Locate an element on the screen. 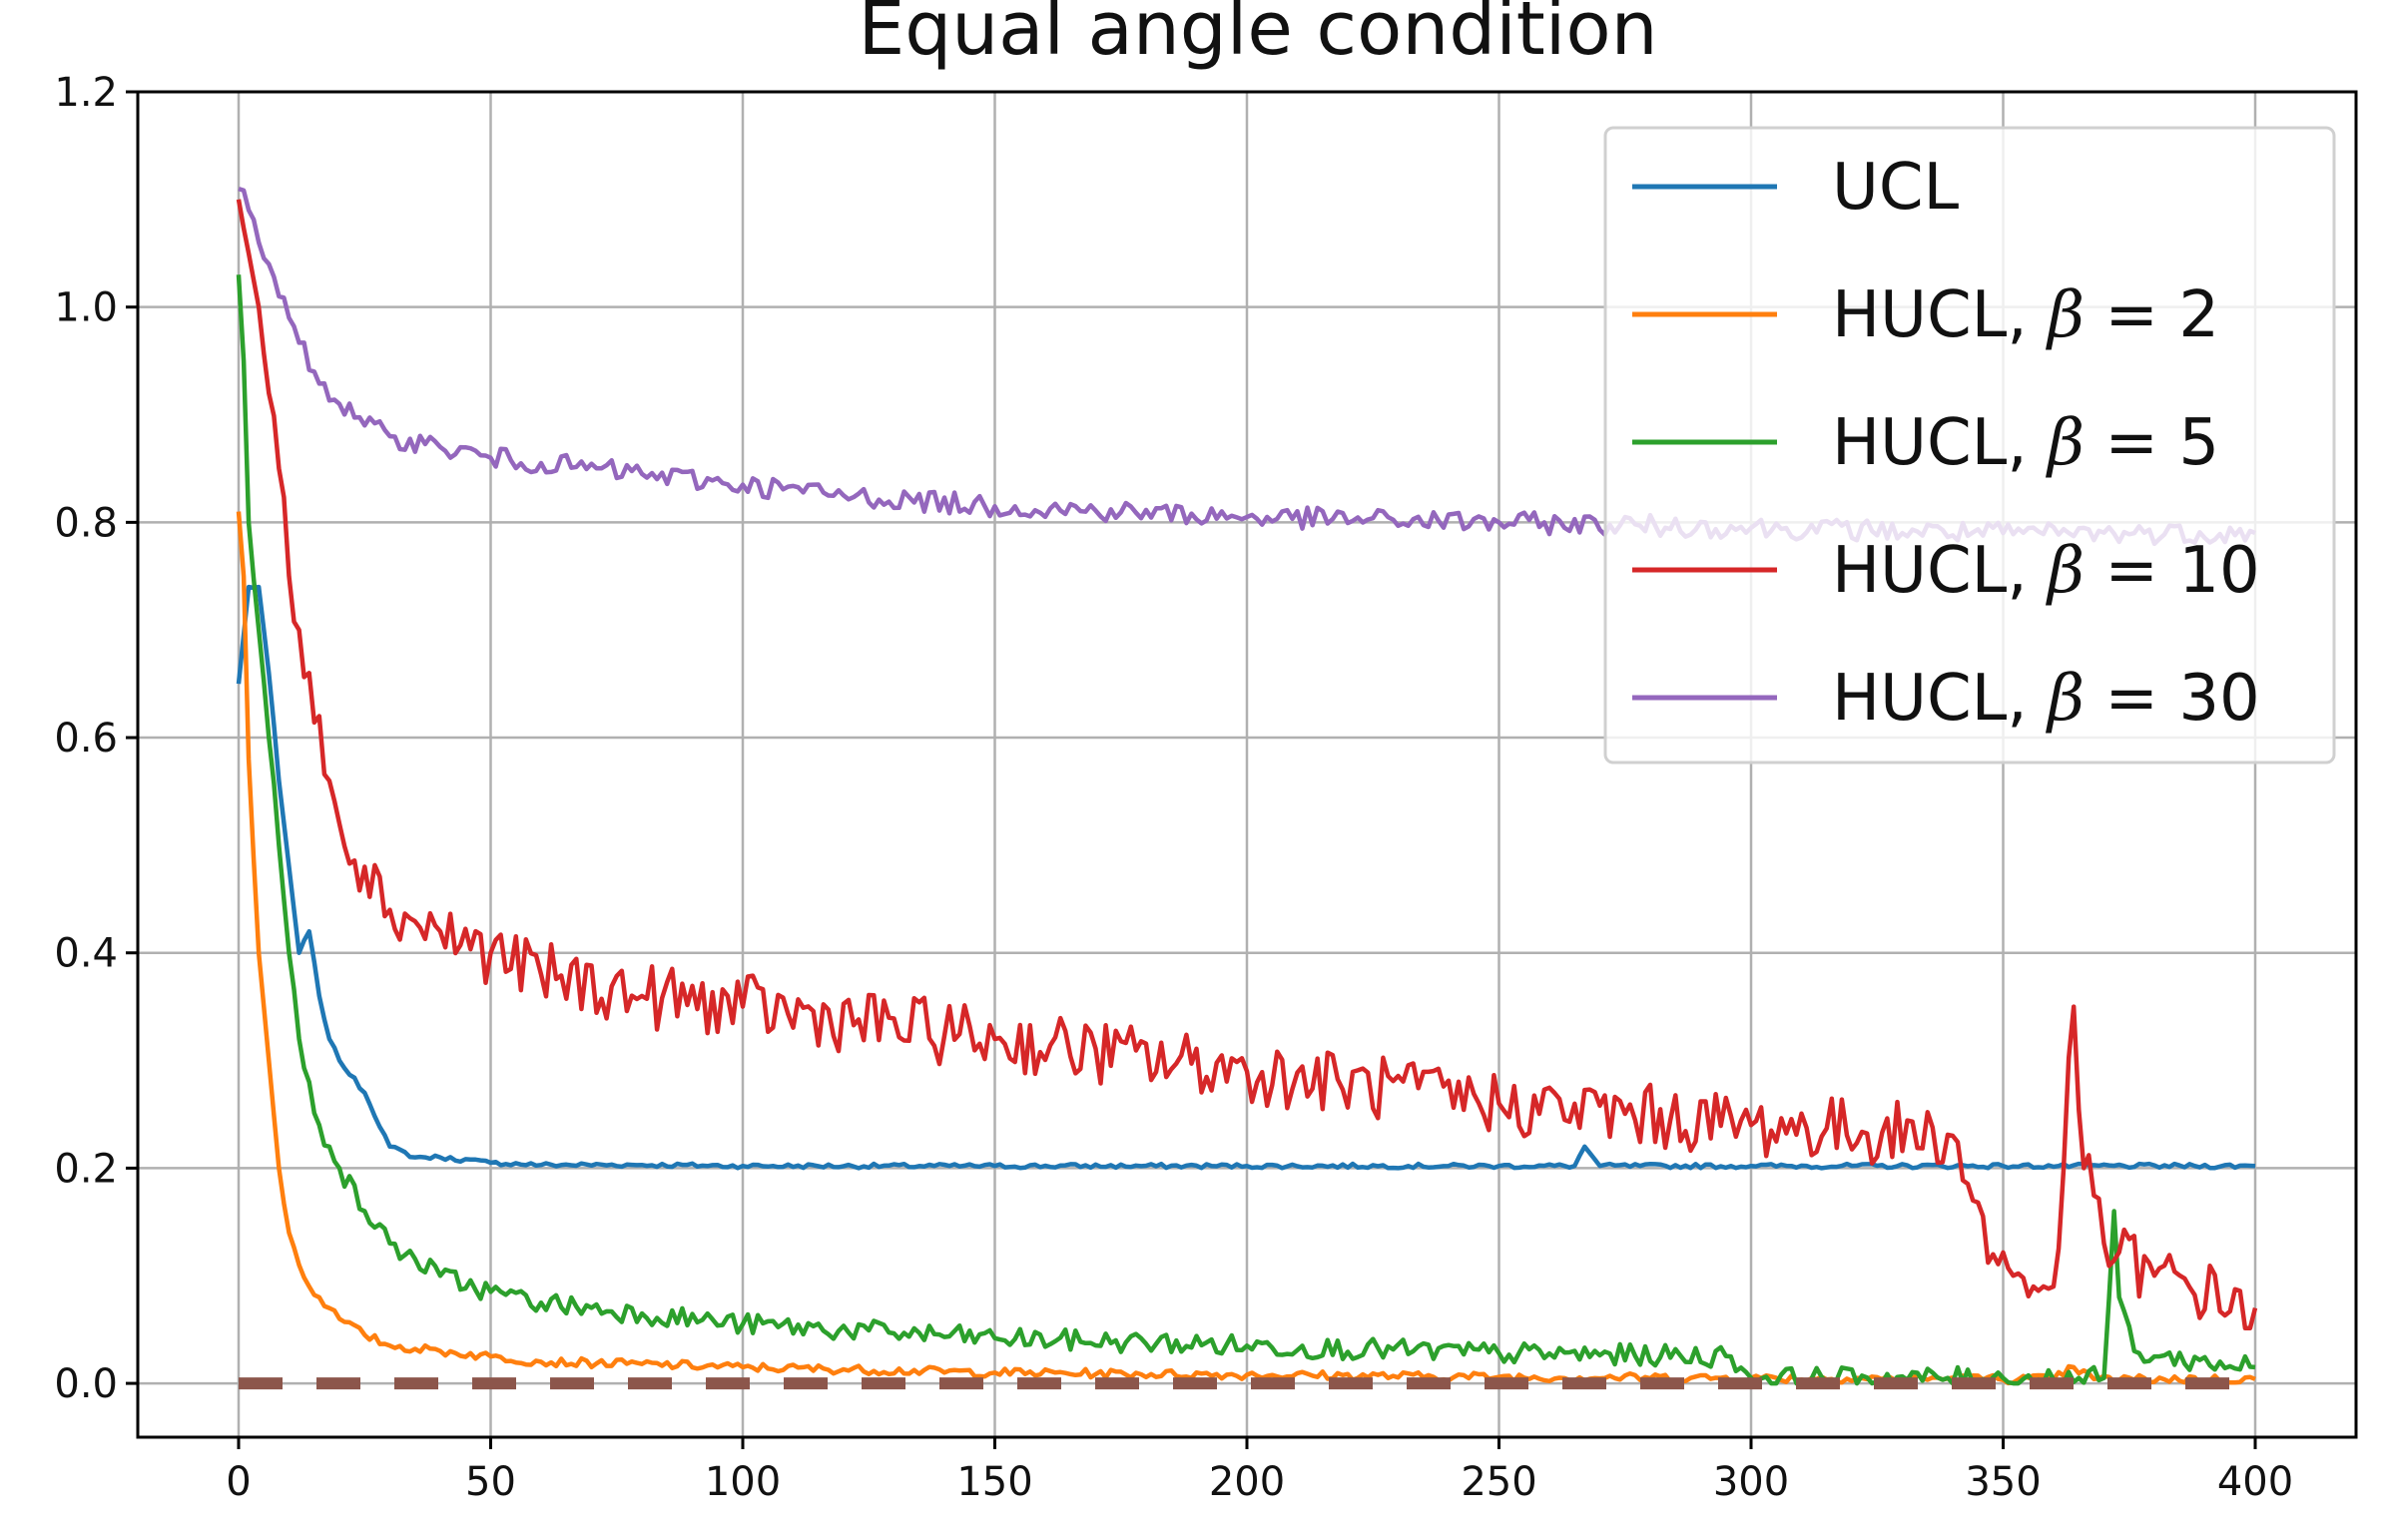 Image resolution: width=2388 pixels, height=1540 pixels. legend-box is located at coordinates (1969, 445).